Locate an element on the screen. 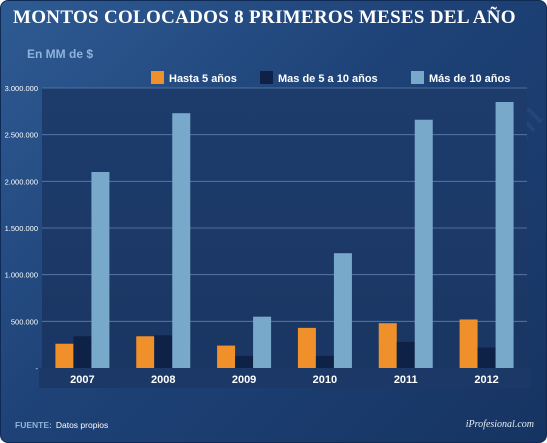  bar-de-5-a-10-2008 is located at coordinates (163, 351).